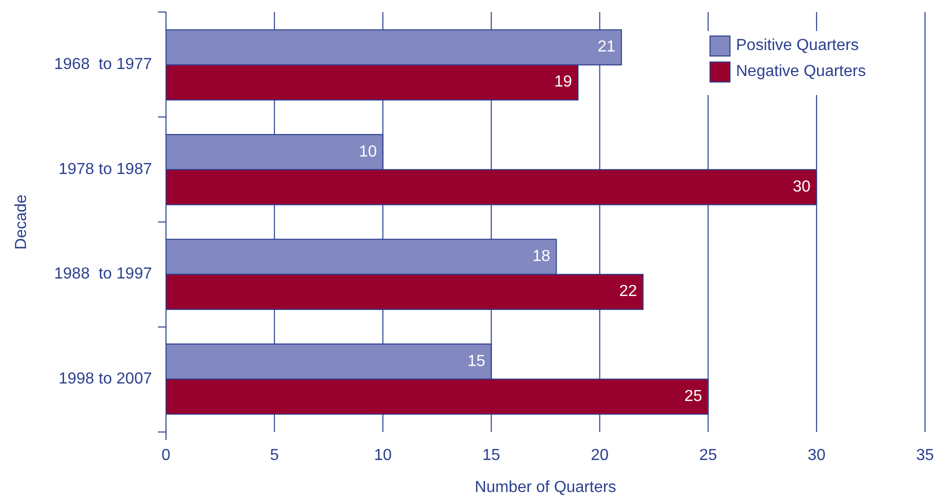  I want to click on data-label: 21, so click(607, 47).